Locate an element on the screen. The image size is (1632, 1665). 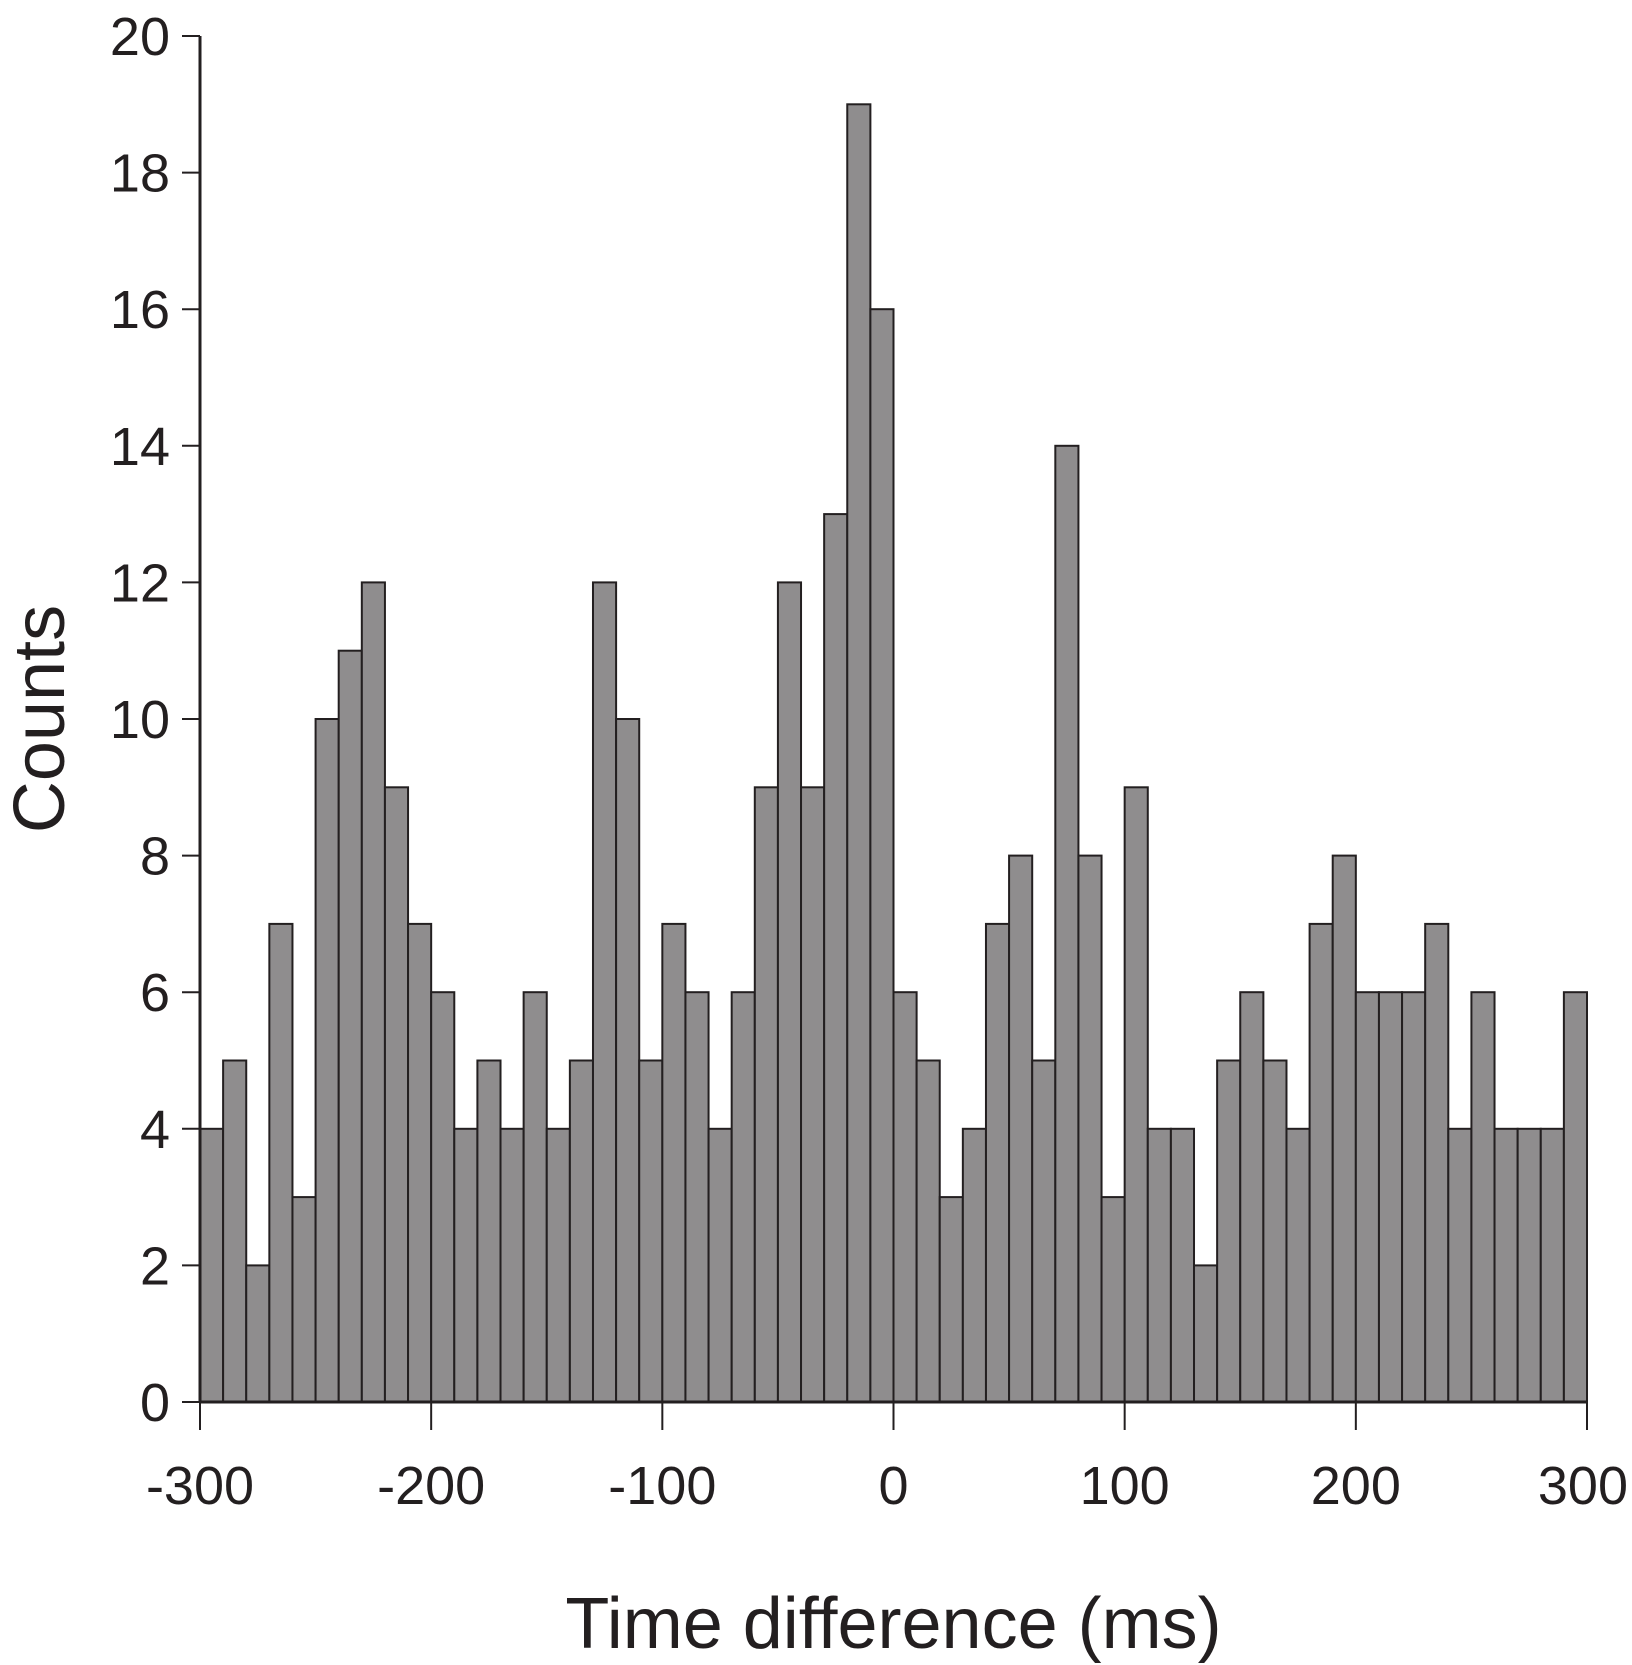
x-tick-label: -200 is located at coordinates (431, 1486).